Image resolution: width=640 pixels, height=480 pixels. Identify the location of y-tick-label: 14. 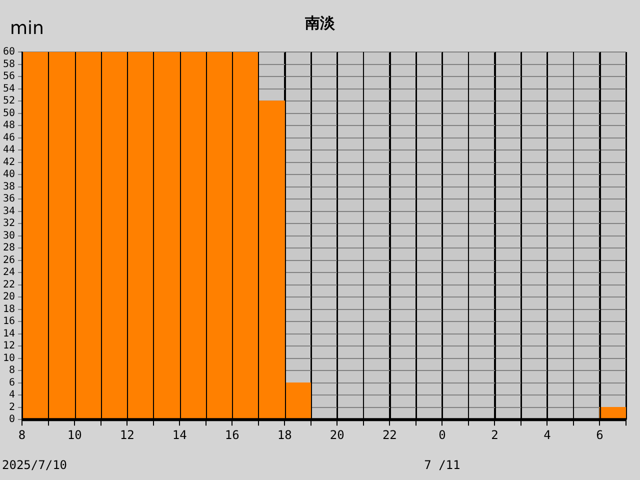
(9, 334).